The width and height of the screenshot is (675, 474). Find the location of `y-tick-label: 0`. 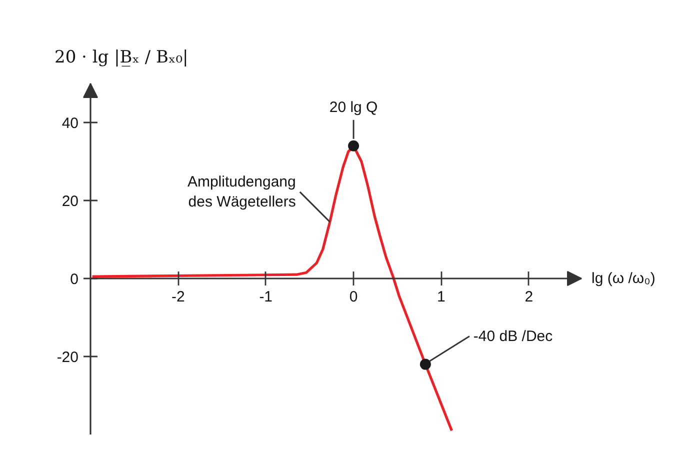

y-tick-label: 0 is located at coordinates (74, 279).